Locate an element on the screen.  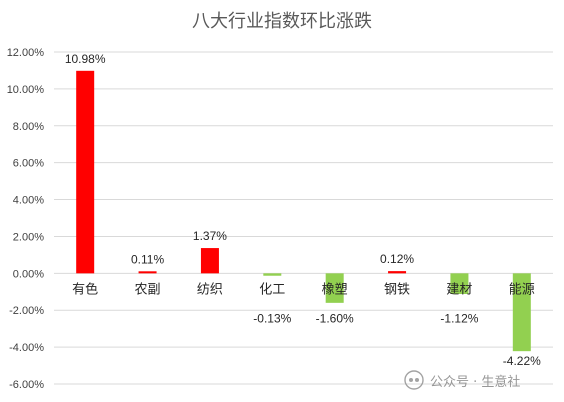
bar-能源 is located at coordinates (521, 312).